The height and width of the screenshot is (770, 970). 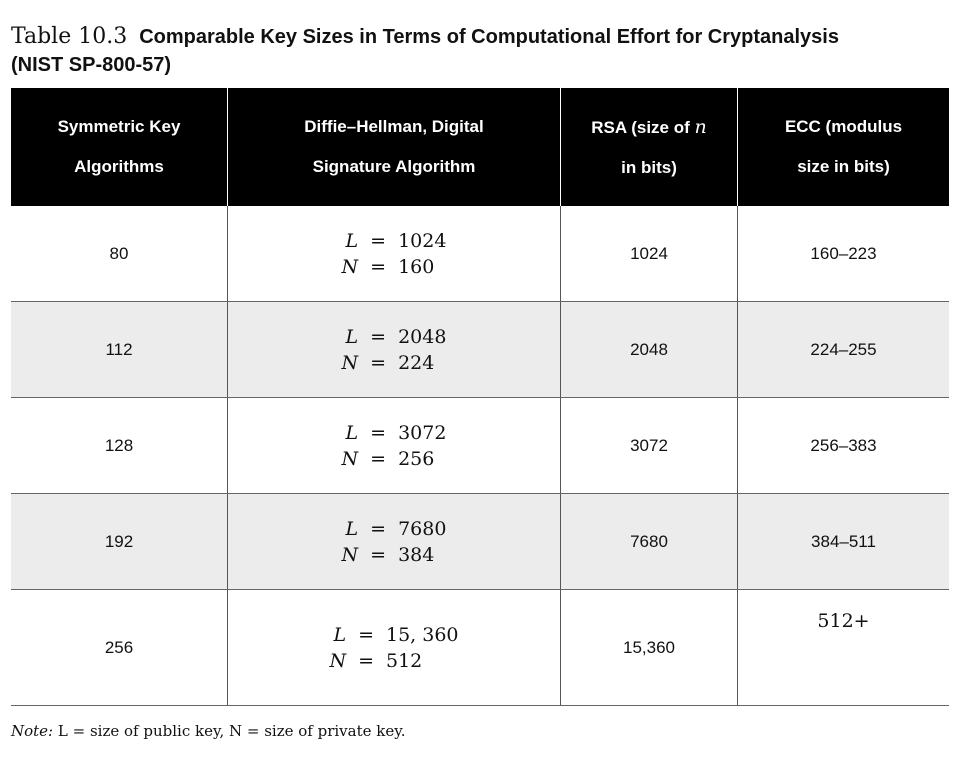 What do you see at coordinates (843, 349) in the screenshot?
I see `ecc-cell: 224–255` at bounding box center [843, 349].